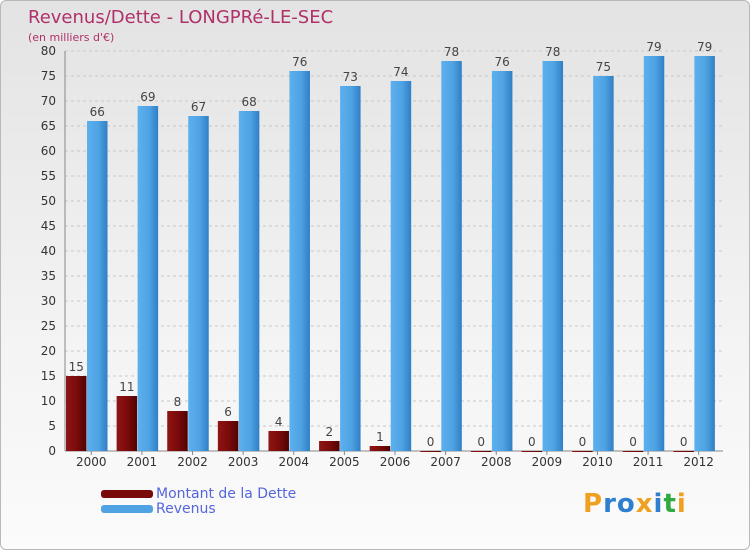 This screenshot has width=750, height=550. I want to click on x-tick-label: 2006, so click(395, 462).